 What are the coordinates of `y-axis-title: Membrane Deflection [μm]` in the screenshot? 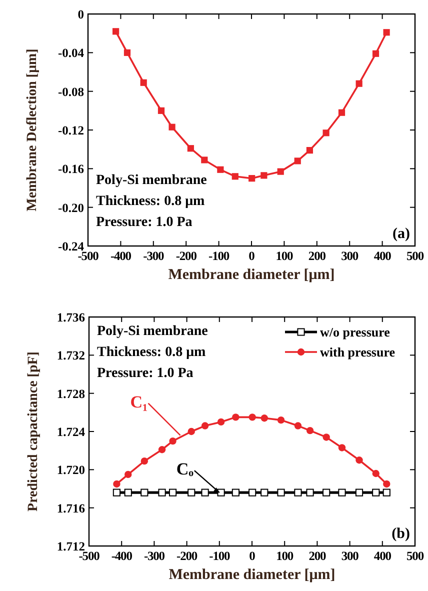 It's located at (32, 130).